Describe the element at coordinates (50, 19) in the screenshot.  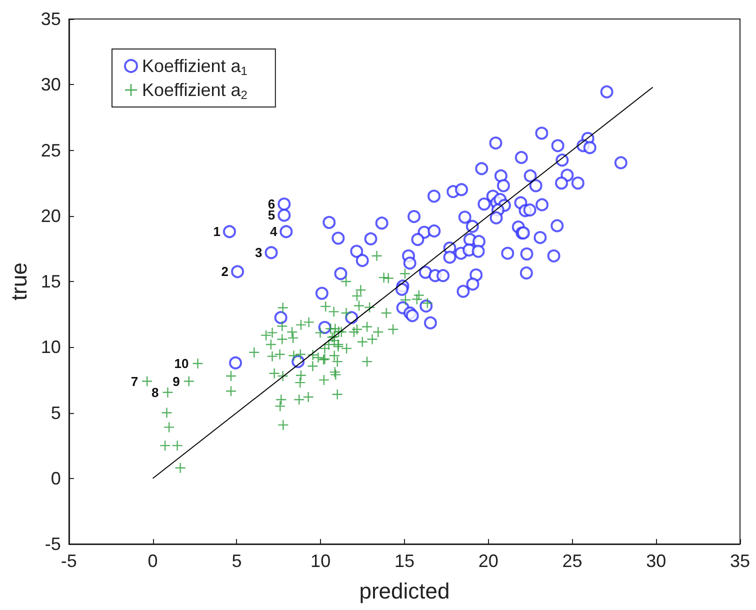
I see `y-tick-label: 35` at that location.